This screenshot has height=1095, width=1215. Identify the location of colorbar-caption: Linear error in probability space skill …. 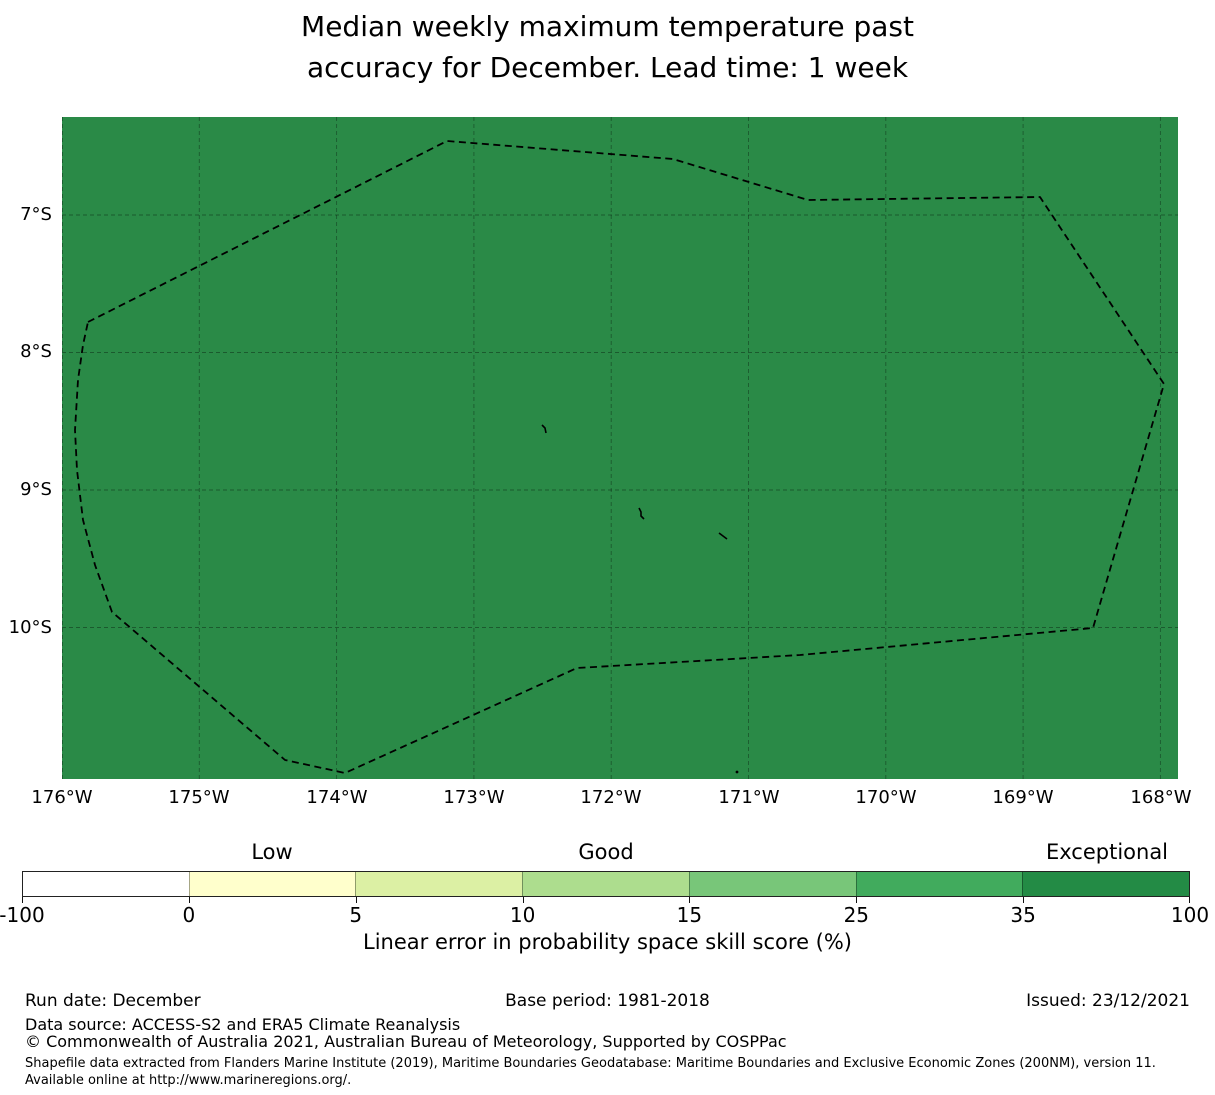
(607, 942).